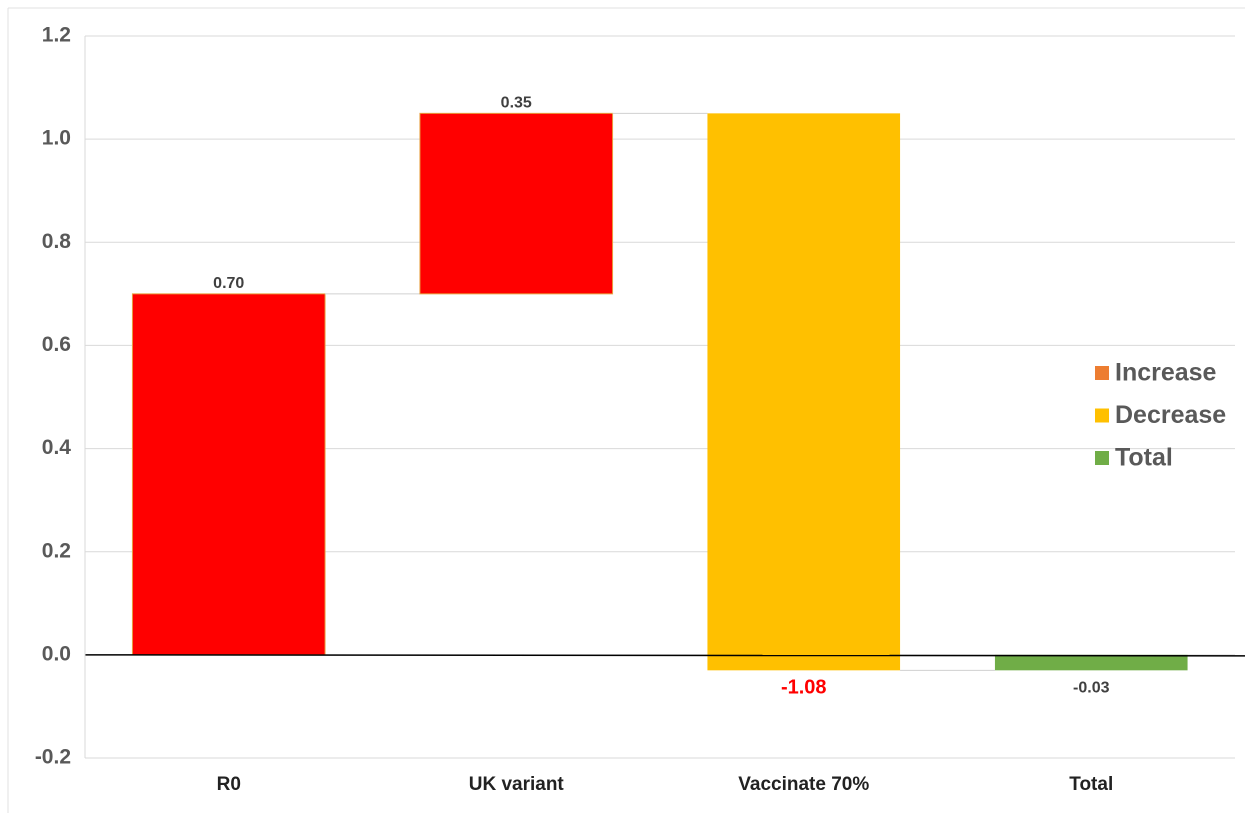  I want to click on y-tick-label: 0.4, so click(57, 447).